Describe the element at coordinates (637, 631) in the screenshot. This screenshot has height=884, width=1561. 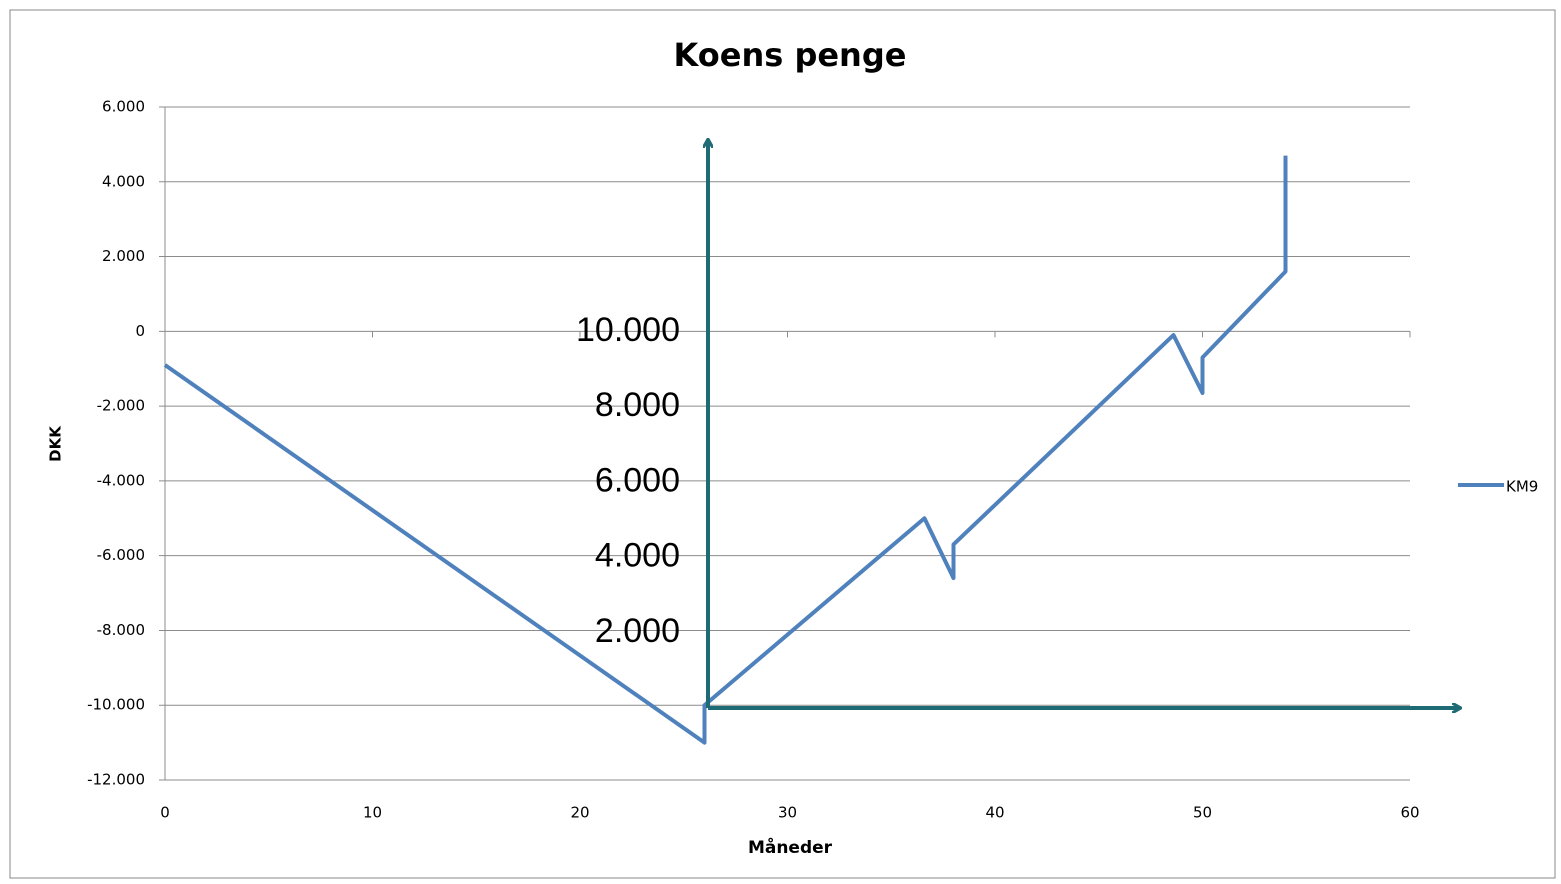
I see `overlay-tick-label: 2.000` at that location.